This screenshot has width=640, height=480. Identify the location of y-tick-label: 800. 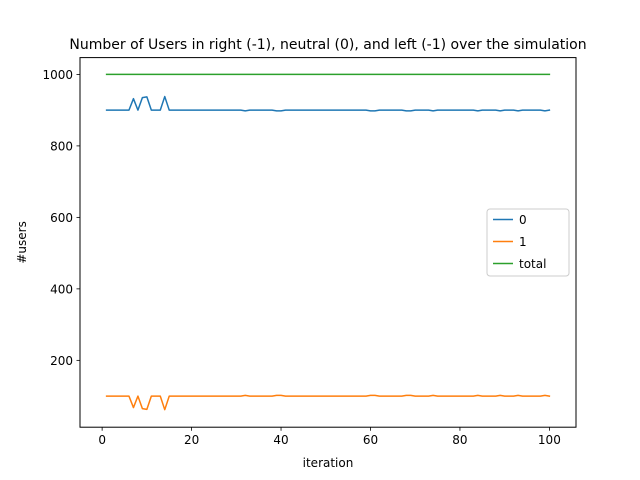
(61, 146).